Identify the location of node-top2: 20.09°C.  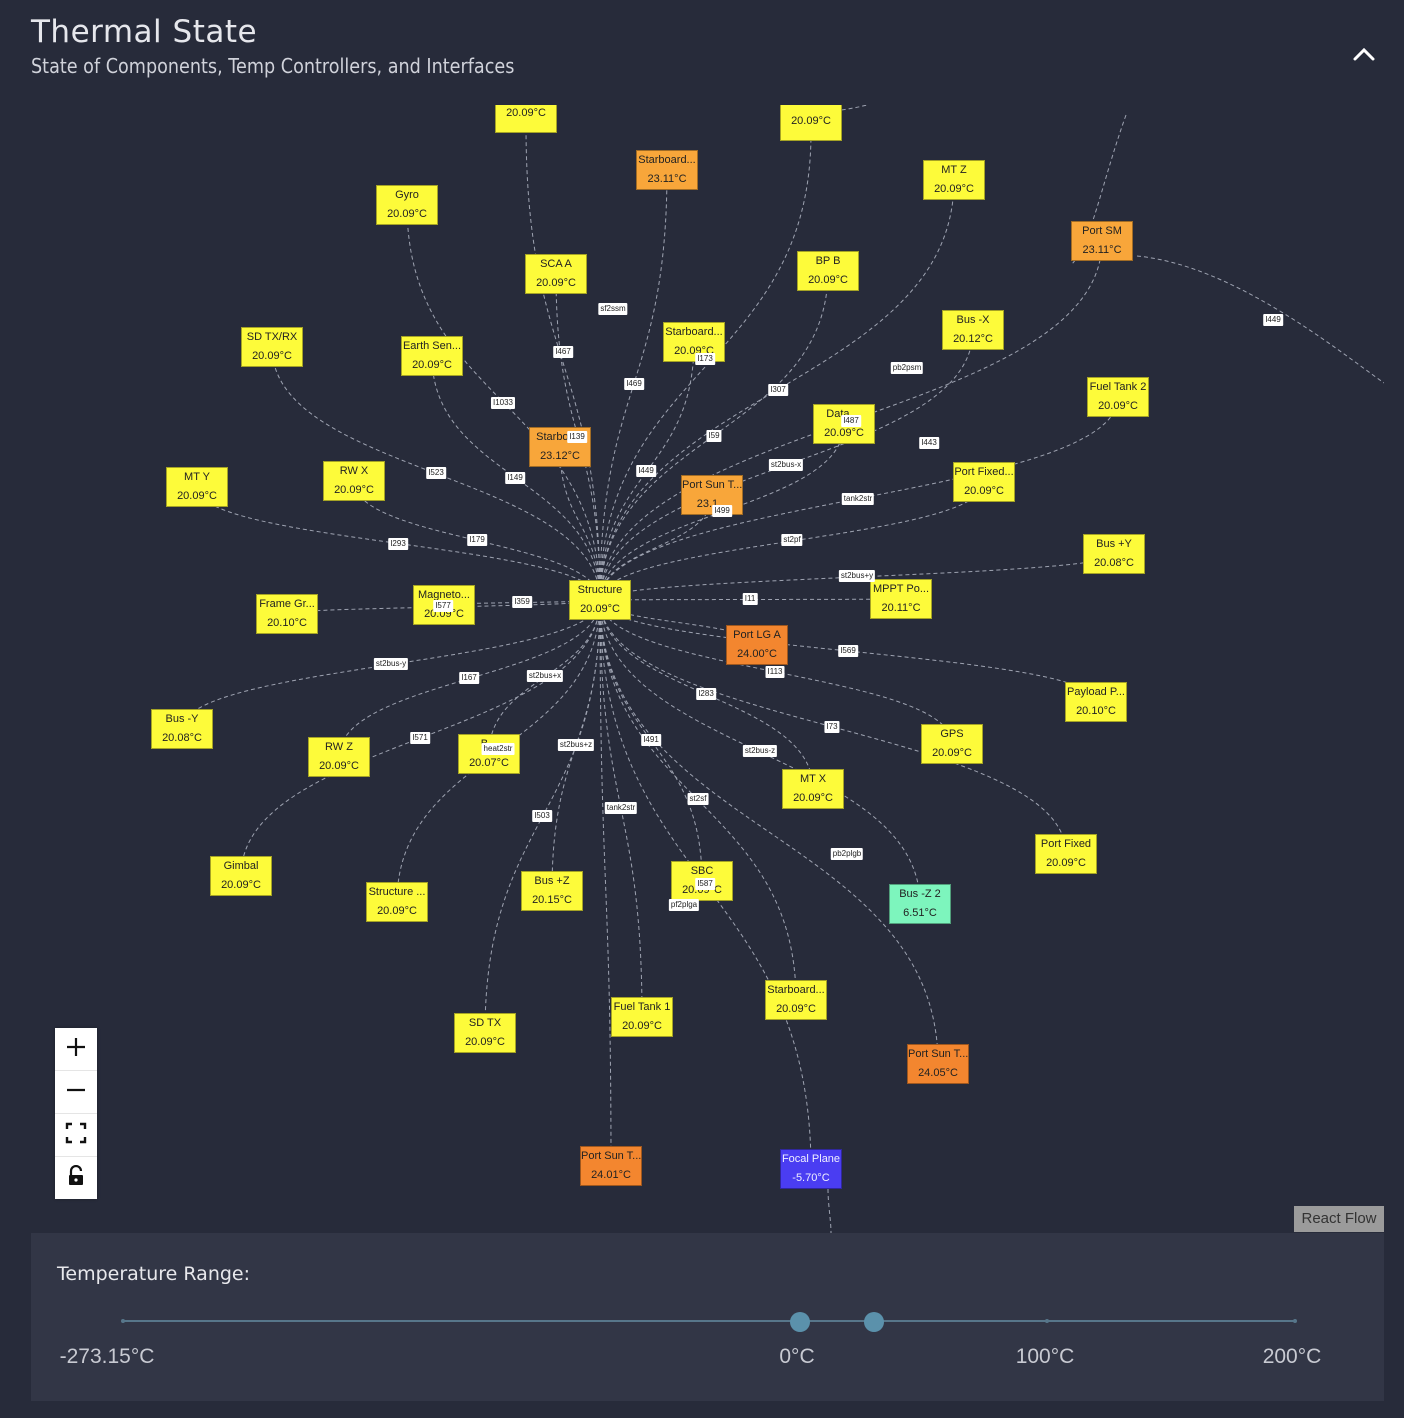
(811, 123).